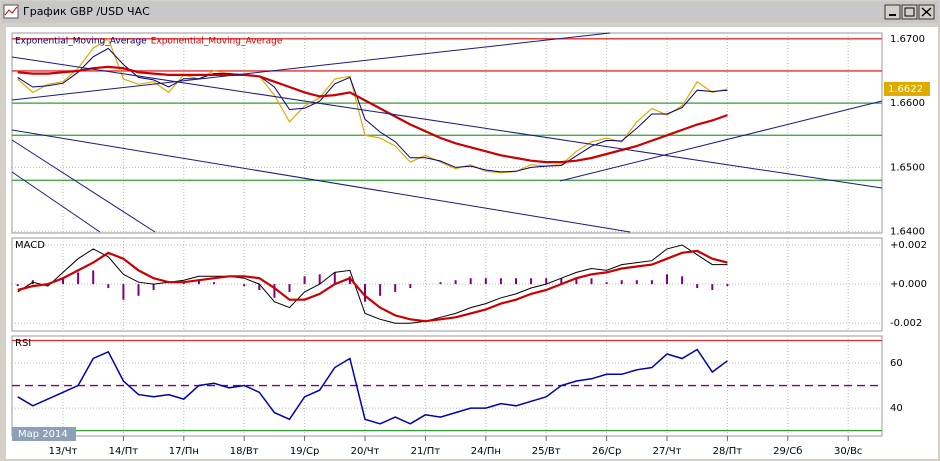  I want to click on minimize-button, so click(892, 12).